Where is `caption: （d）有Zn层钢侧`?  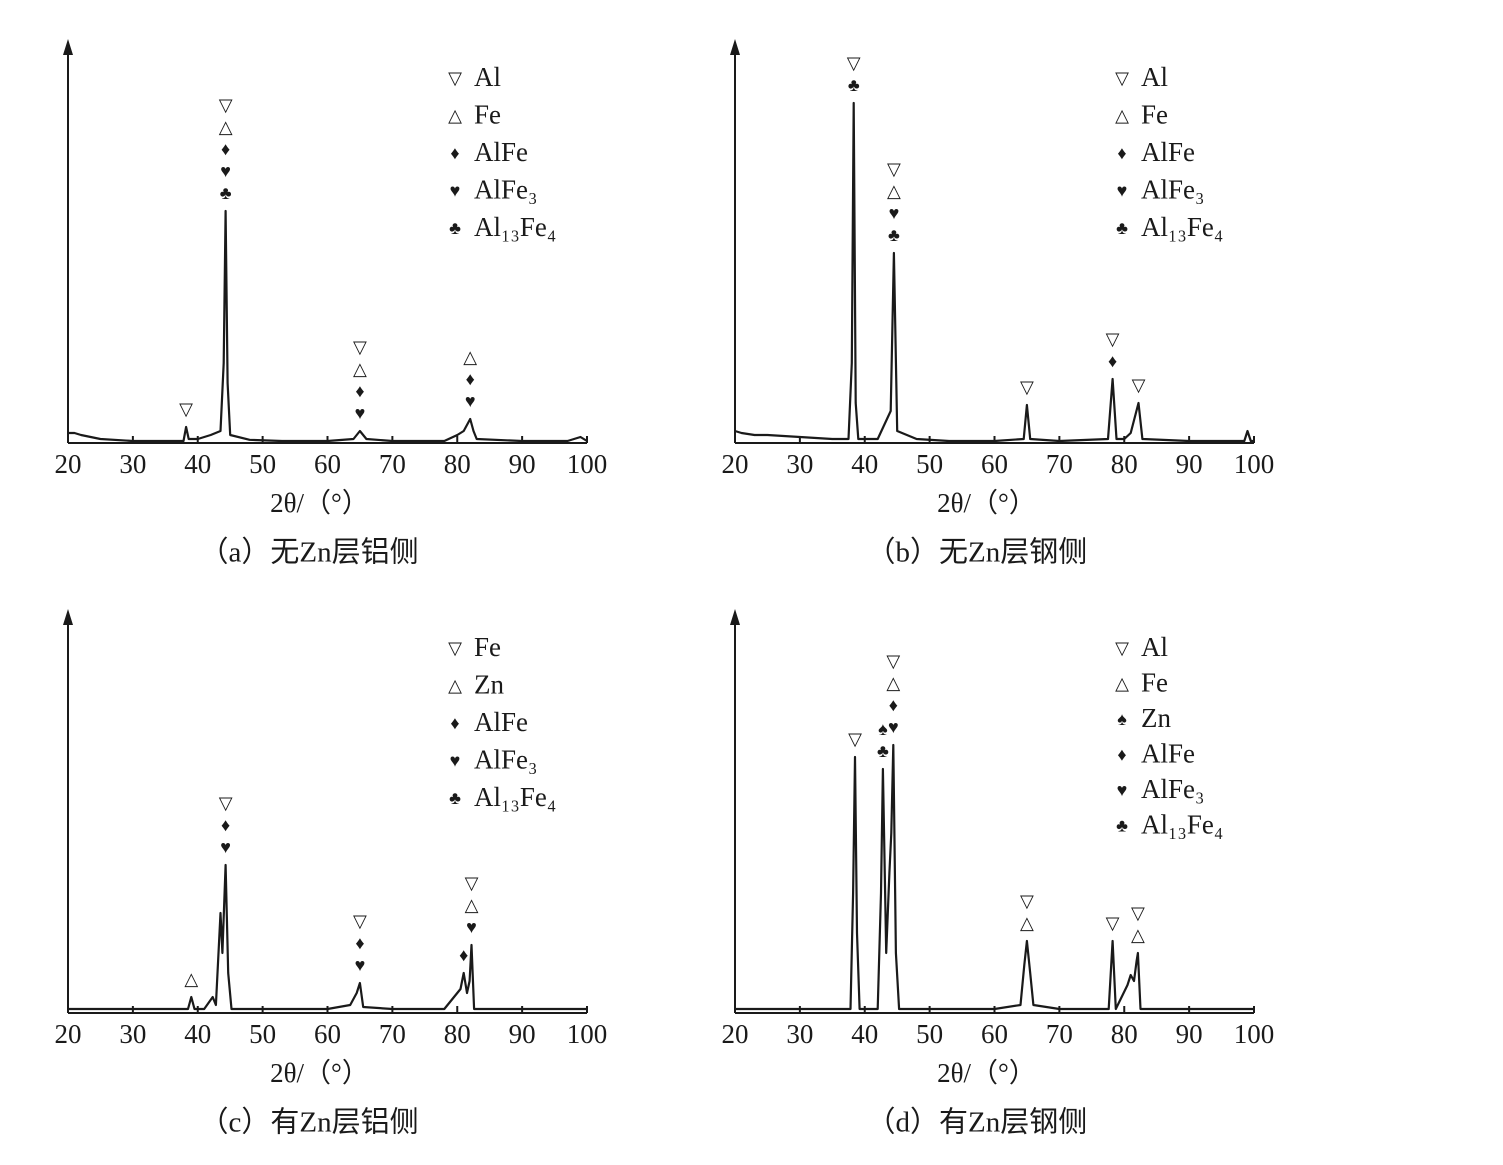 caption: （d）有Zn层钢侧 is located at coordinates (977, 1122).